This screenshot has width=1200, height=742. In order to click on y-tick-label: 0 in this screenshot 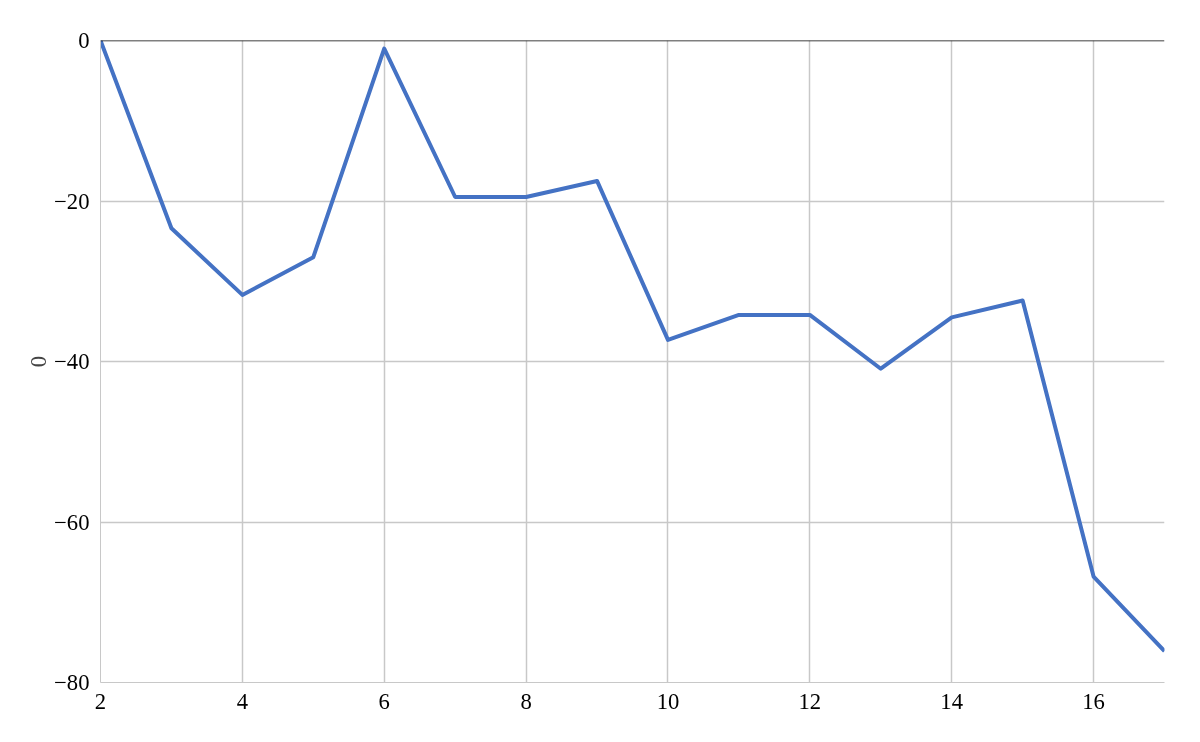, I will do `click(84, 40)`.